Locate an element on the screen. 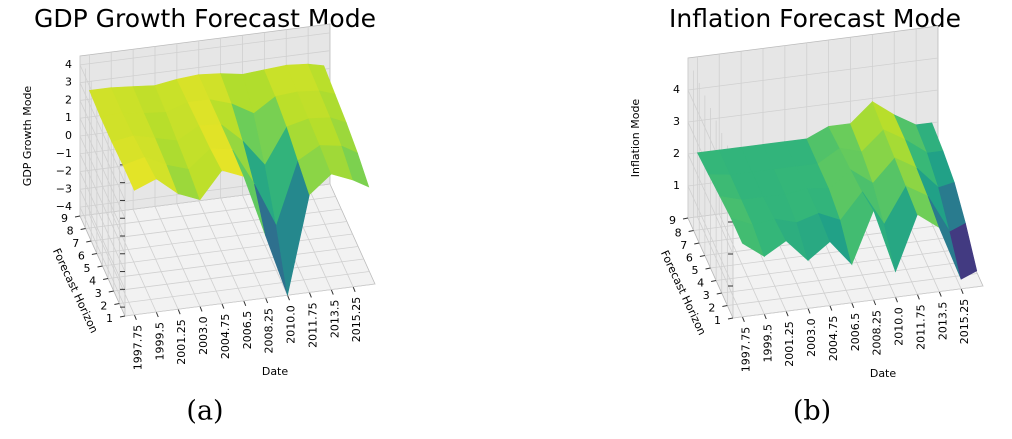 The width and height of the screenshot is (1012, 439). y-tick-label: 1 is located at coordinates (109, 318).